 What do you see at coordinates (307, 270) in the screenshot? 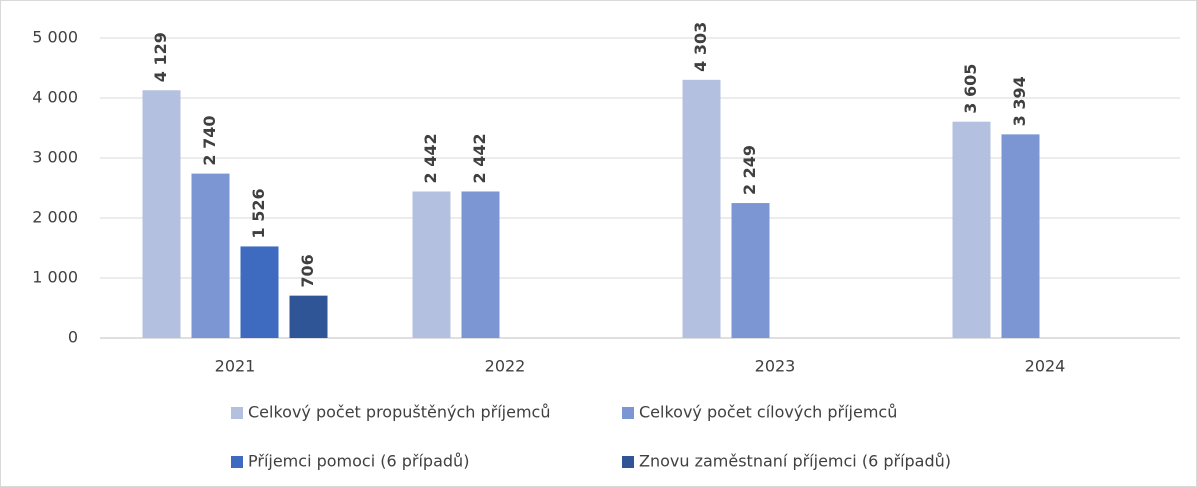
I see `data-label: 706` at bounding box center [307, 270].